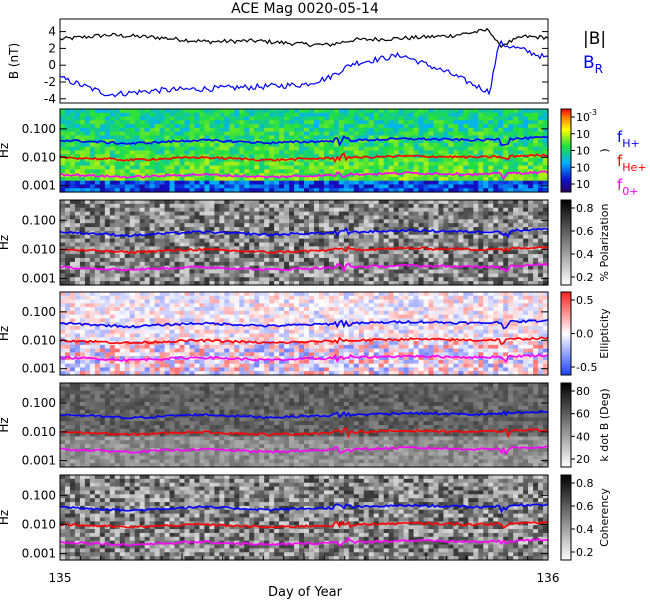 This screenshot has height=604, width=650. Describe the element at coordinates (585, 231) in the screenshot. I see `colorbar-tick-label: 0.6` at that location.